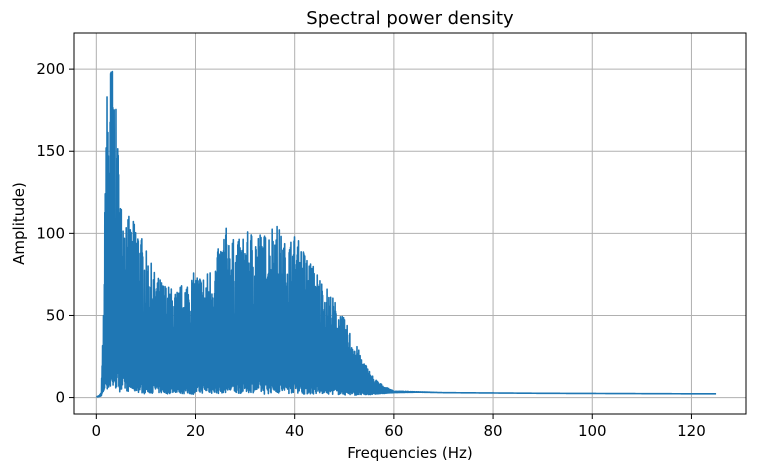  I want to click on y-tick-label: 100, so click(50, 233).